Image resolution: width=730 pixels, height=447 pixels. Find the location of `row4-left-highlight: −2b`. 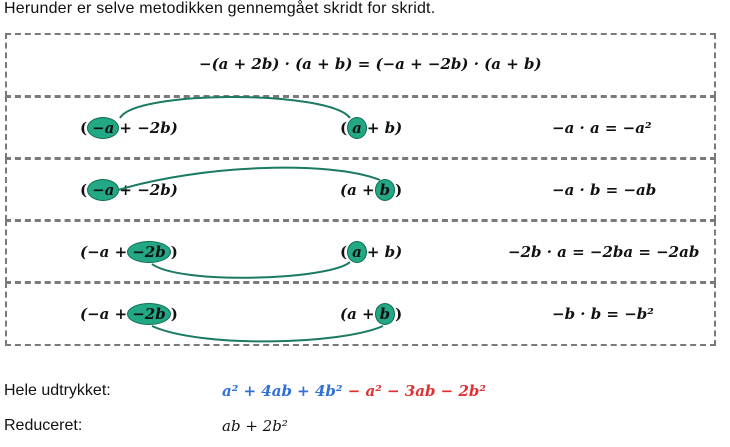

row4-left-highlight: −2b is located at coordinates (149, 314).